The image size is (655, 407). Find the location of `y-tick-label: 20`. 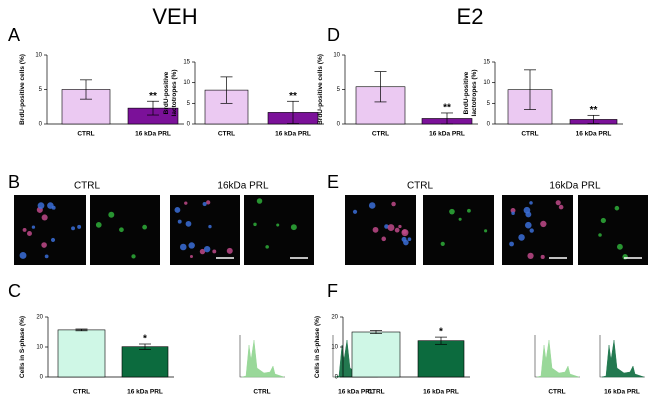

y-tick-label: 20 is located at coordinates (39, 318).